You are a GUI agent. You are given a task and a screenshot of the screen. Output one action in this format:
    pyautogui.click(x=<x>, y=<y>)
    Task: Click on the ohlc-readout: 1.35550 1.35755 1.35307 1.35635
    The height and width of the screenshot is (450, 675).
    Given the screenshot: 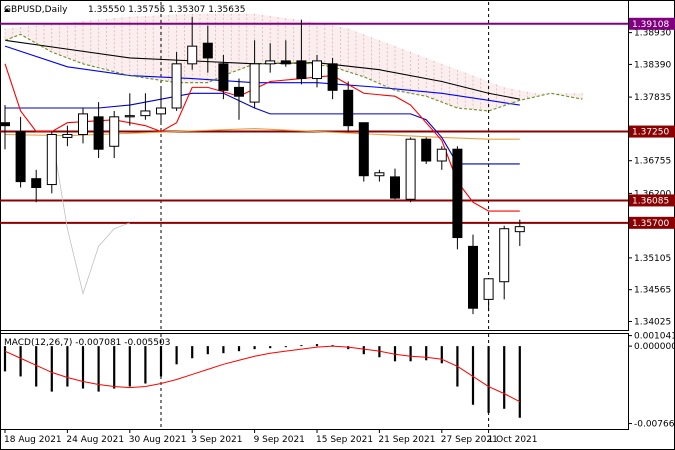 What is the action you would take?
    pyautogui.click(x=166, y=10)
    